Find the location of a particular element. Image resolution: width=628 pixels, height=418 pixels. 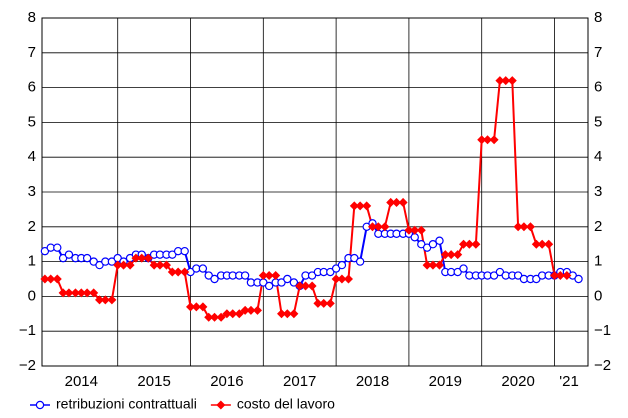

x-tick-label: 2015 is located at coordinates (153, 381).